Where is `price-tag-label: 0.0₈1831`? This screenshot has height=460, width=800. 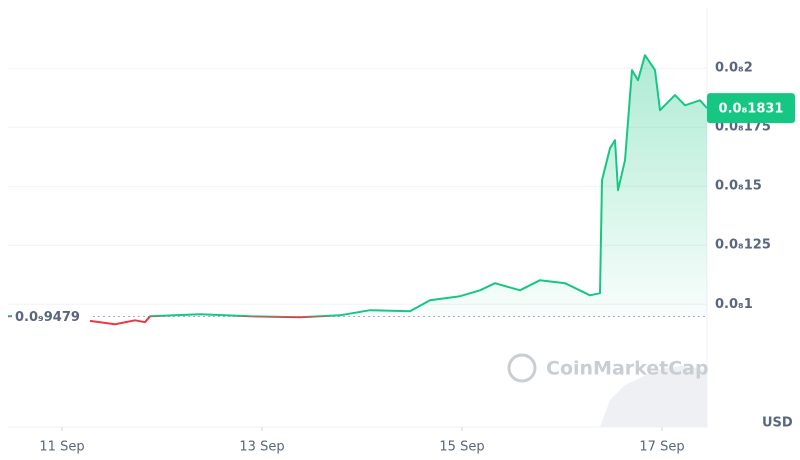 price-tag-label: 0.0₈1831 is located at coordinates (751, 109).